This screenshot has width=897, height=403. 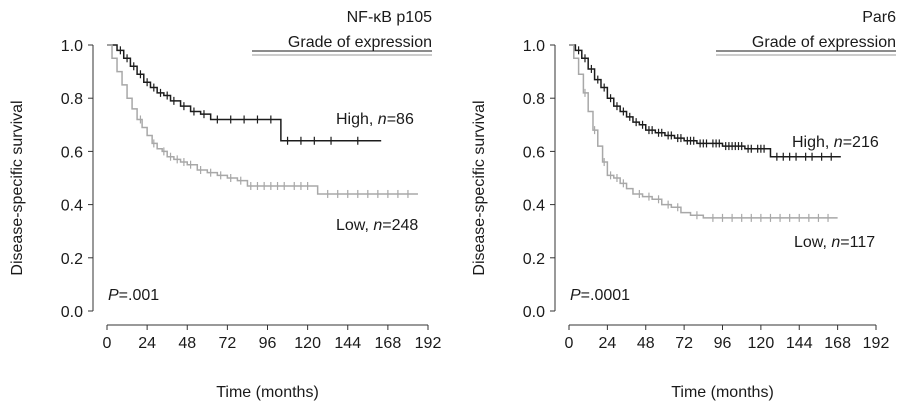 I want to click on chart-title: NF-κB p105, so click(x=389, y=17).